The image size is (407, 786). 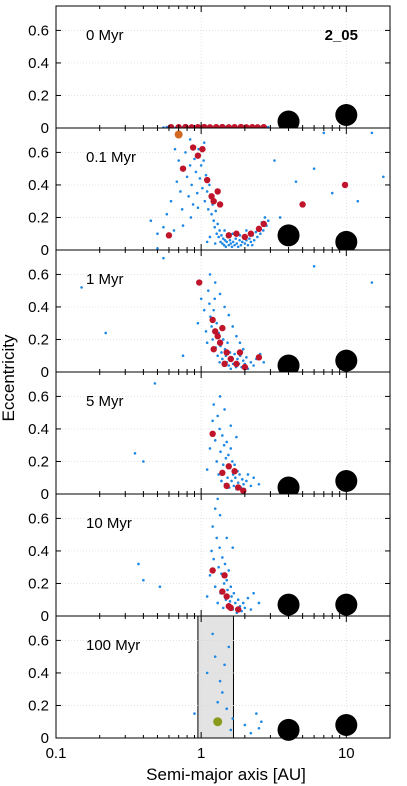 I want to click on x-axis-title: Semi-major axis [AU], so click(x=226, y=774).